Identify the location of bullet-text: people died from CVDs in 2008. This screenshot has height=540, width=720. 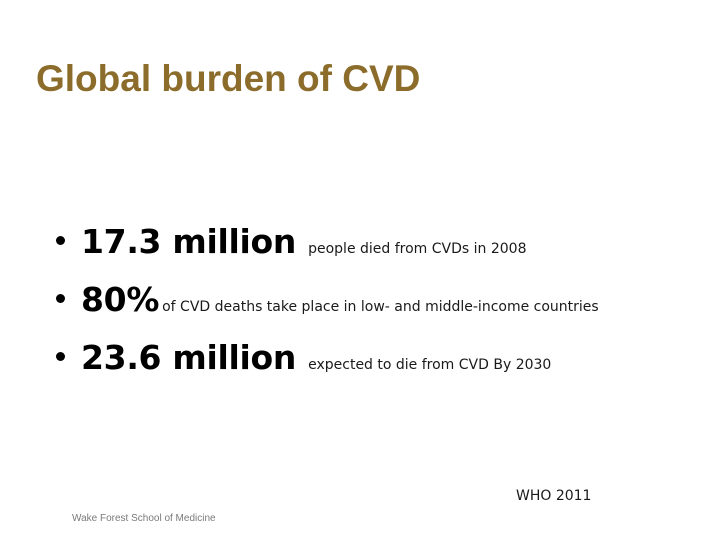
(417, 249).